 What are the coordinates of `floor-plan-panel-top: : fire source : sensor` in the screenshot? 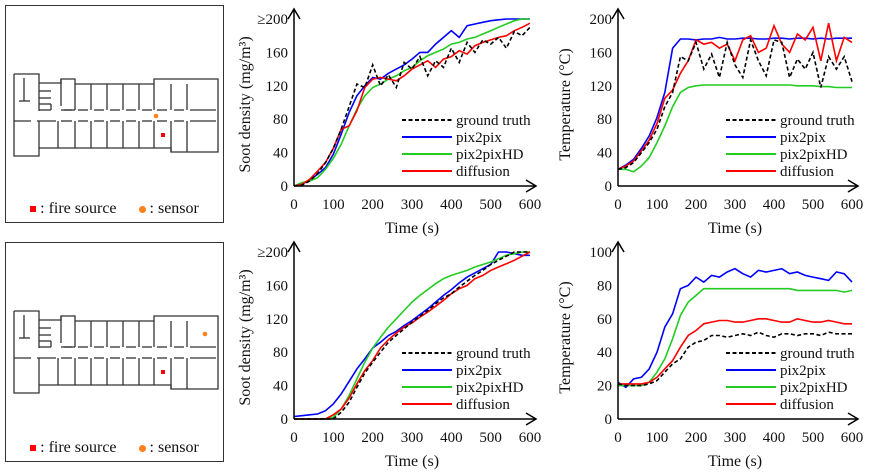 It's located at (114, 114).